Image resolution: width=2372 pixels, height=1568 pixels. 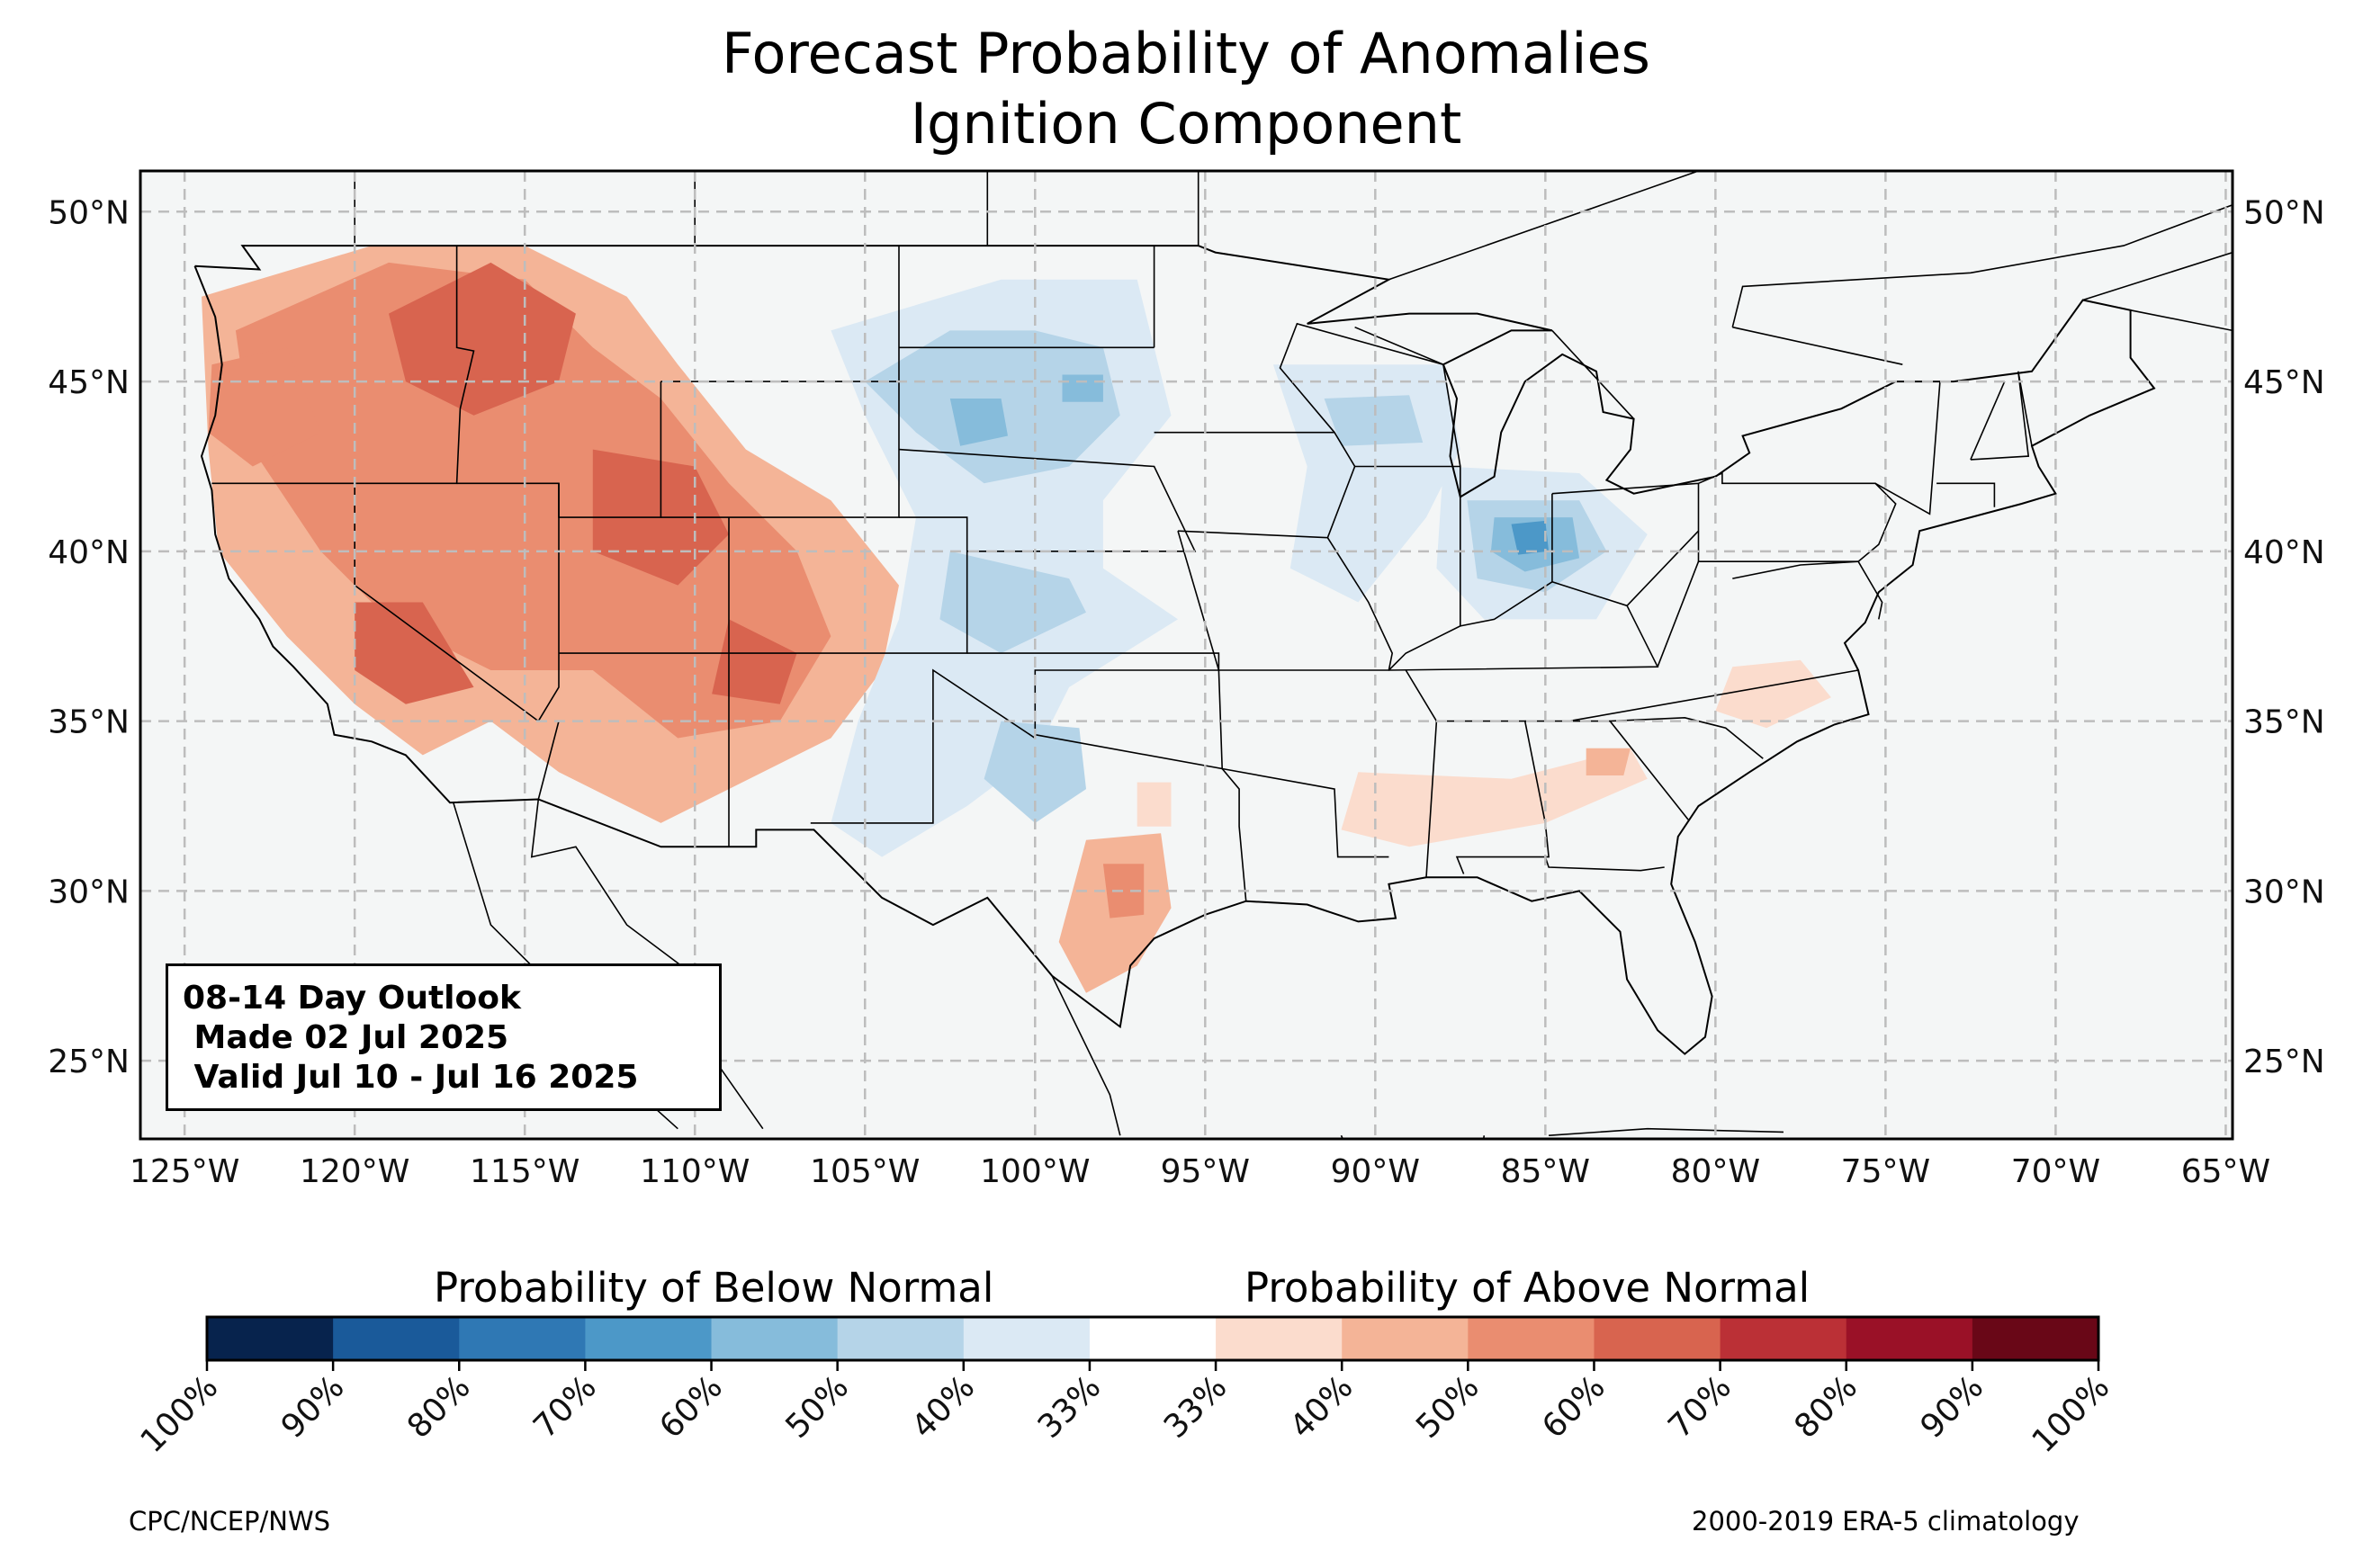 I want to click on colorbar-tick-label: 40%, so click(x=1322, y=1407).